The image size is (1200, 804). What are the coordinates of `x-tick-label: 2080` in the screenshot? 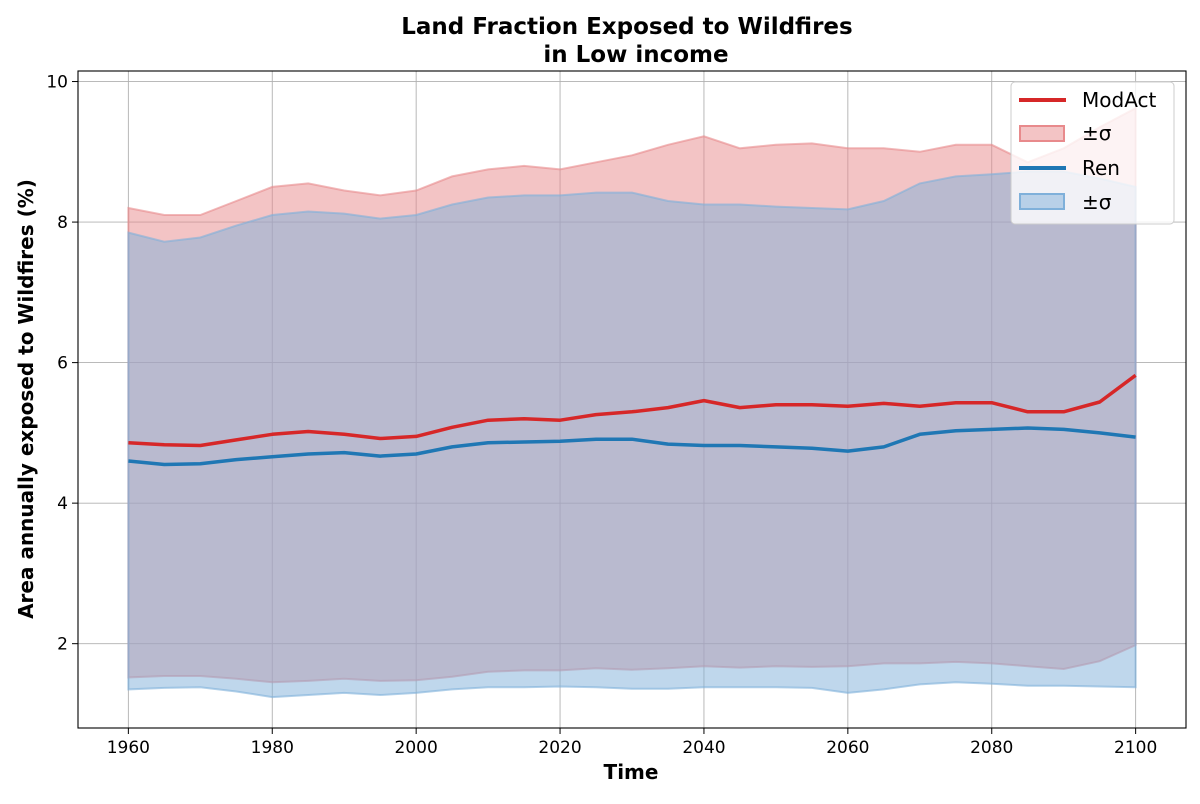 It's located at (991, 748).